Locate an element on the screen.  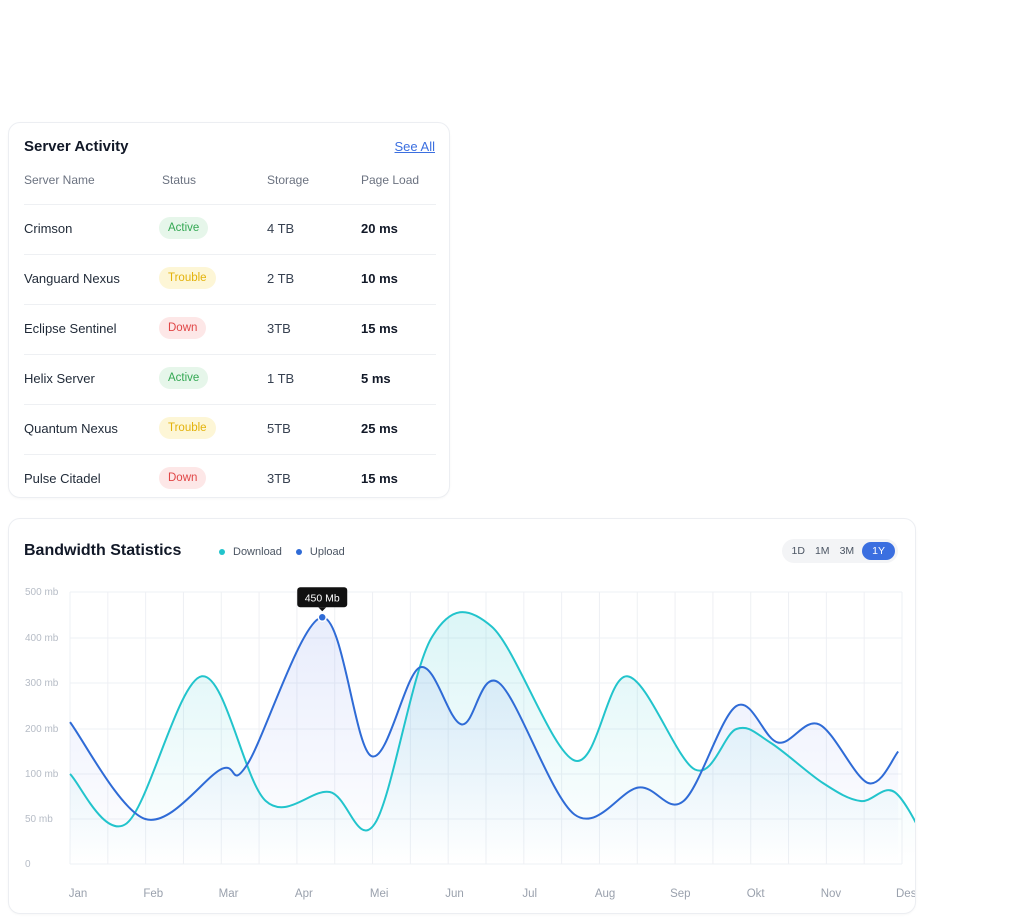
y-tick-label: 50 mb is located at coordinates (39, 819).